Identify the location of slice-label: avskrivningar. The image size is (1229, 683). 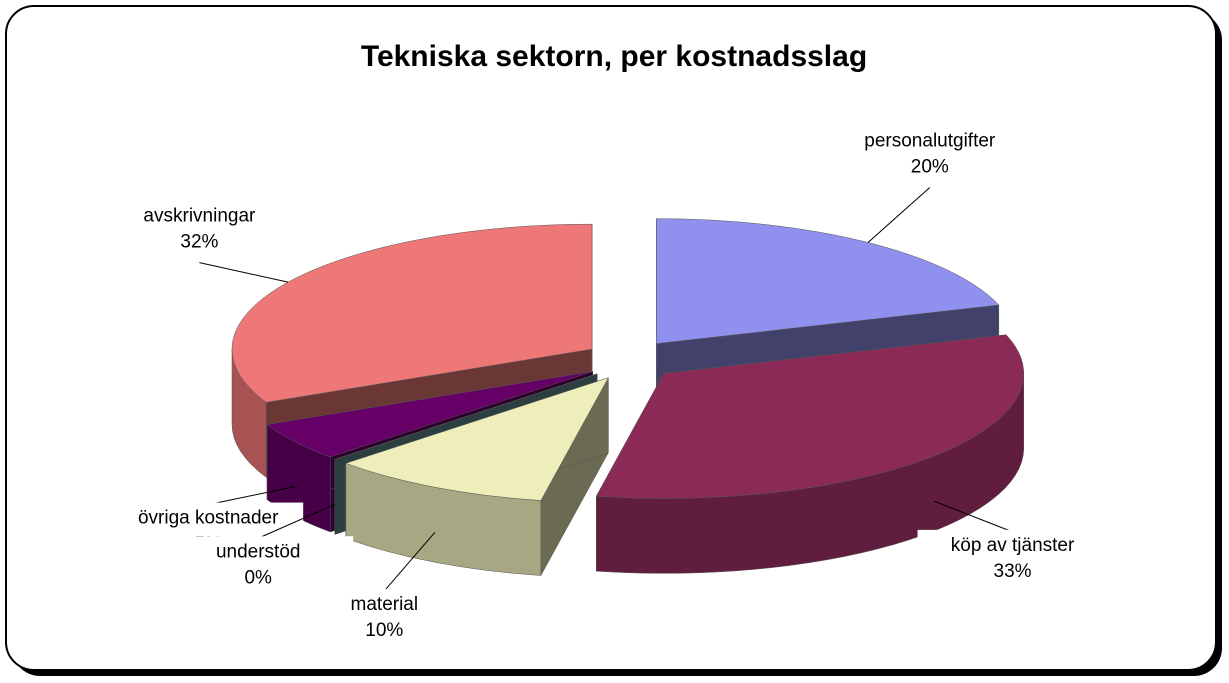
(199, 216).